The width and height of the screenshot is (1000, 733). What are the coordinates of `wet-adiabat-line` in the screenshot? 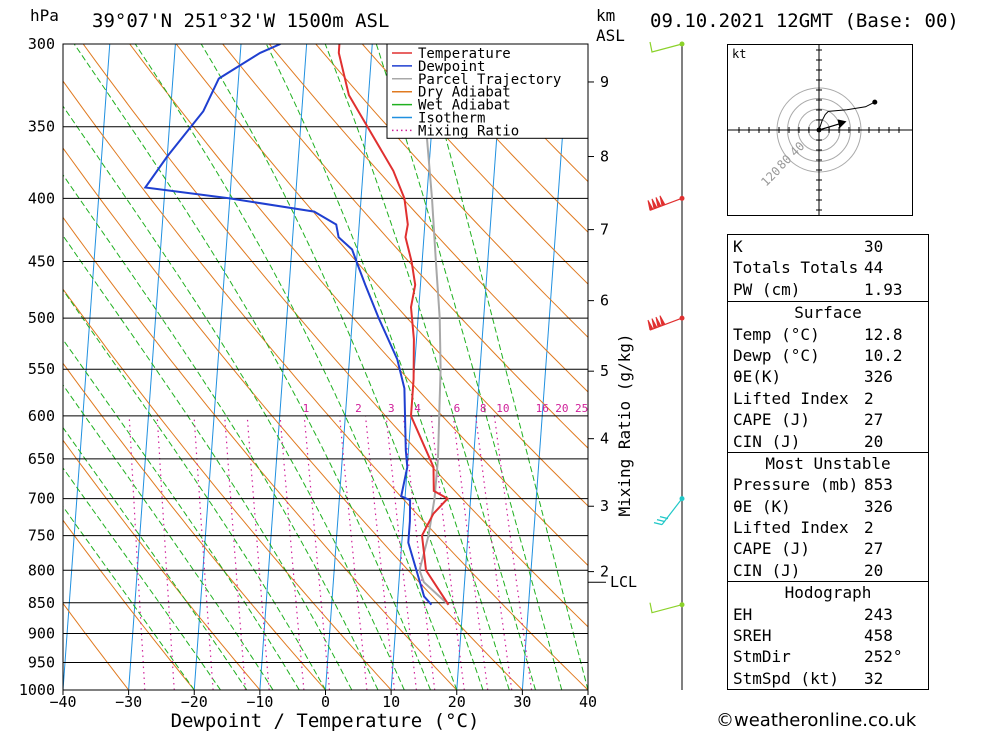 It's located at (142, 578).